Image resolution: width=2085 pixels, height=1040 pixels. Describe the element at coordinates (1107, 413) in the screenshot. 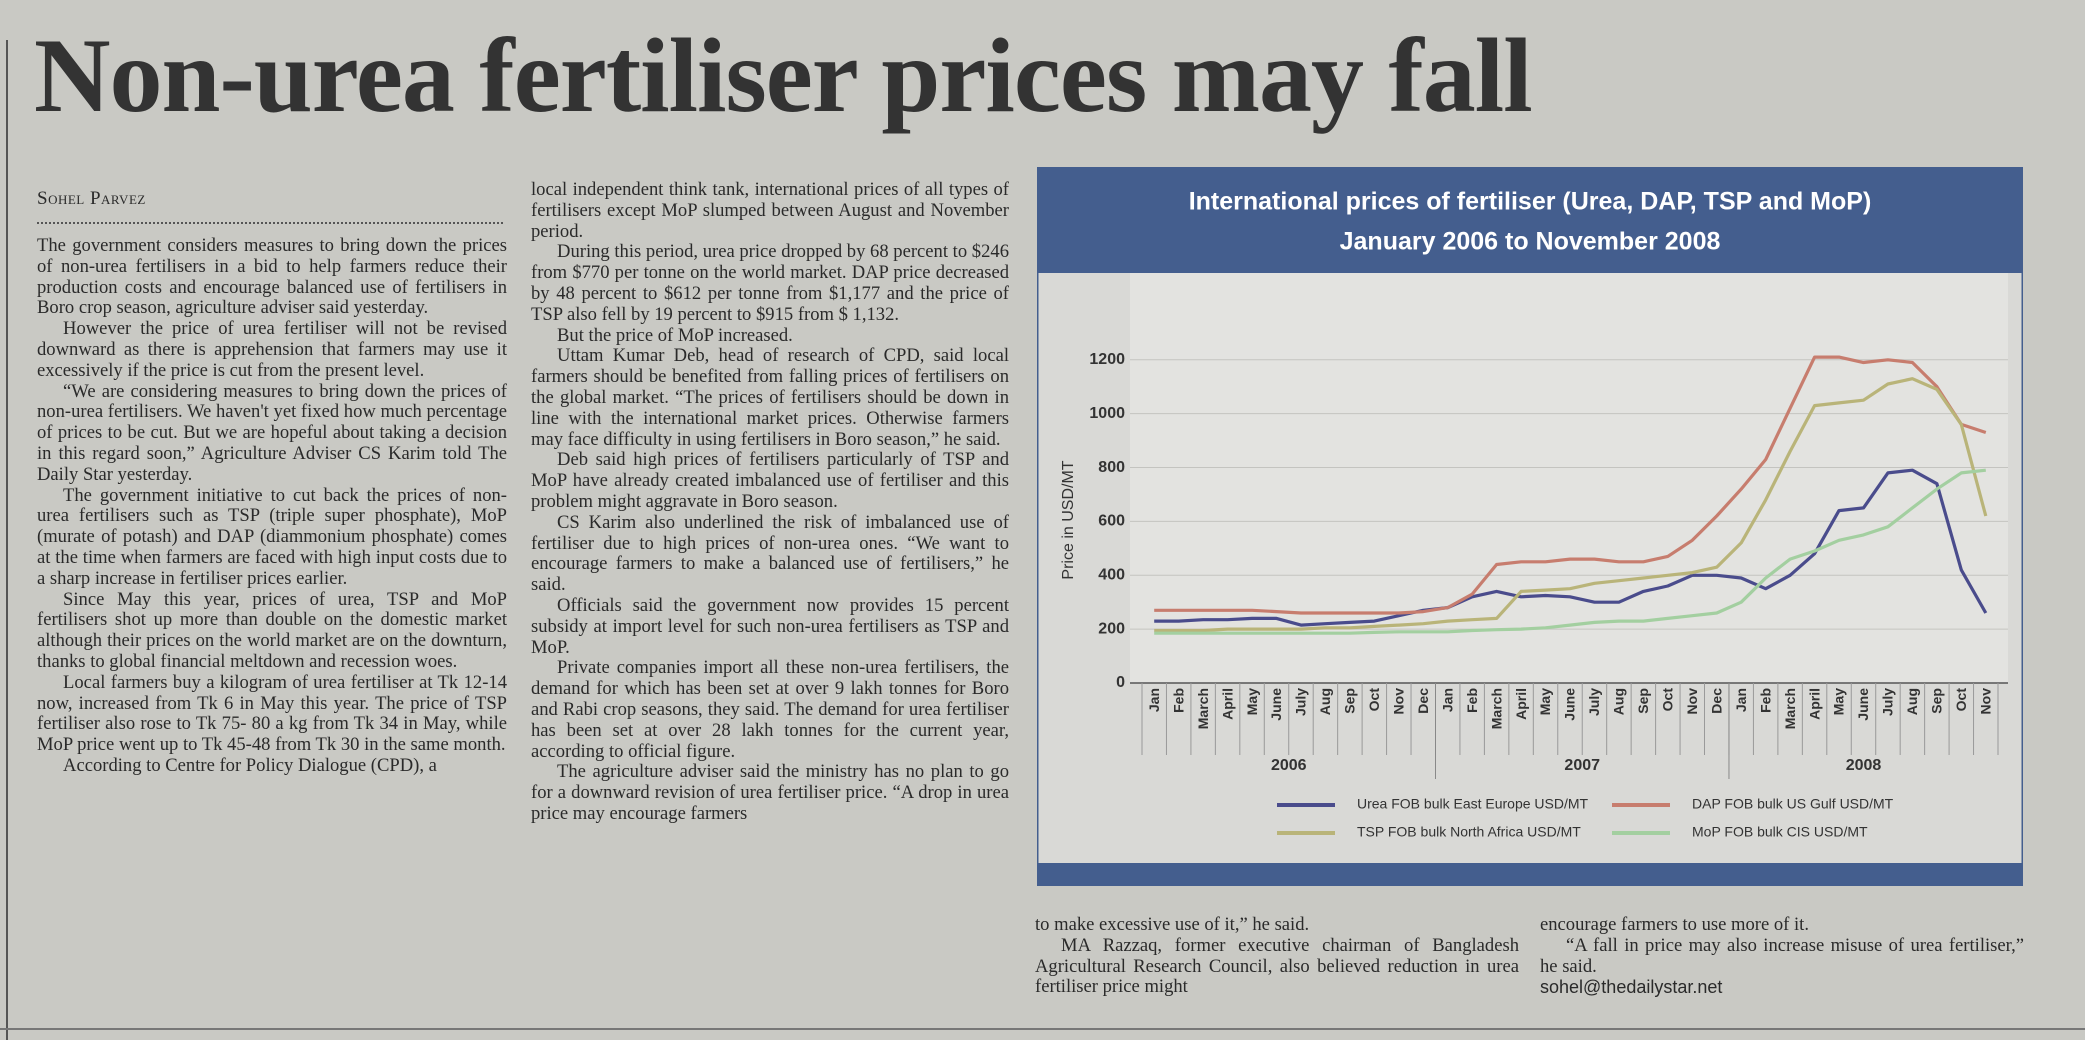

I see `y-tick-label: 1000` at that location.